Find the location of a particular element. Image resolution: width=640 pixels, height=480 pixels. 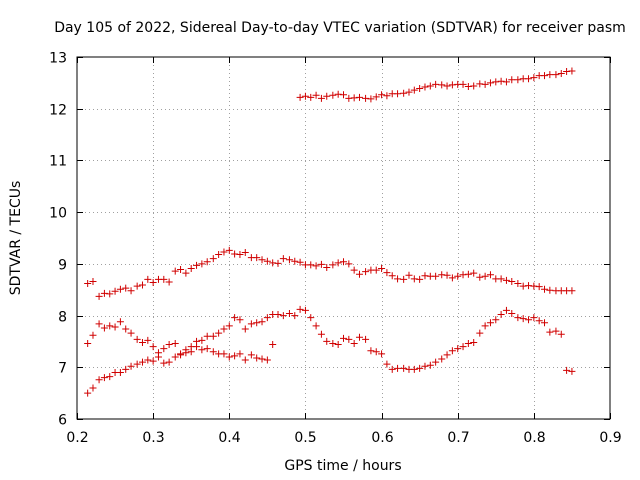

y-tick-label: 12 is located at coordinates (58, 111).